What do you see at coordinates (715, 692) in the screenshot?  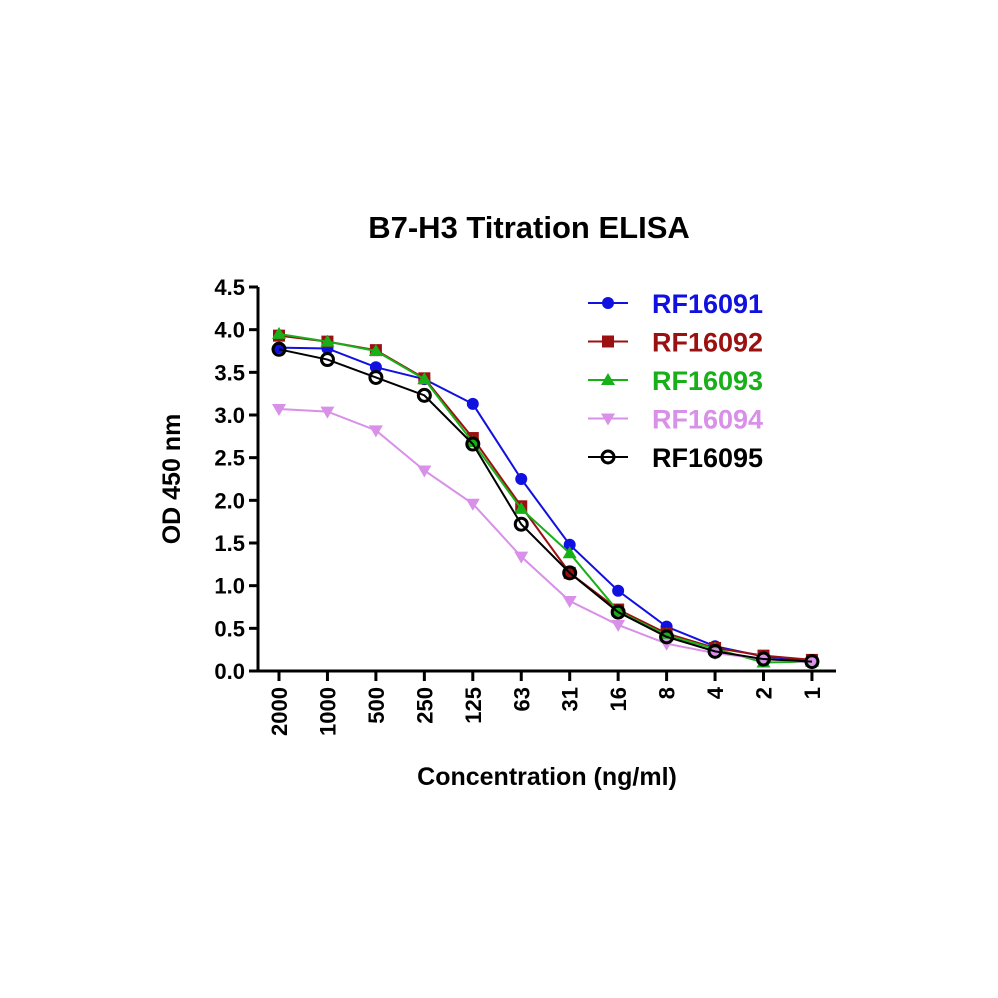 I see `x-tick-label: 4` at bounding box center [715, 692].